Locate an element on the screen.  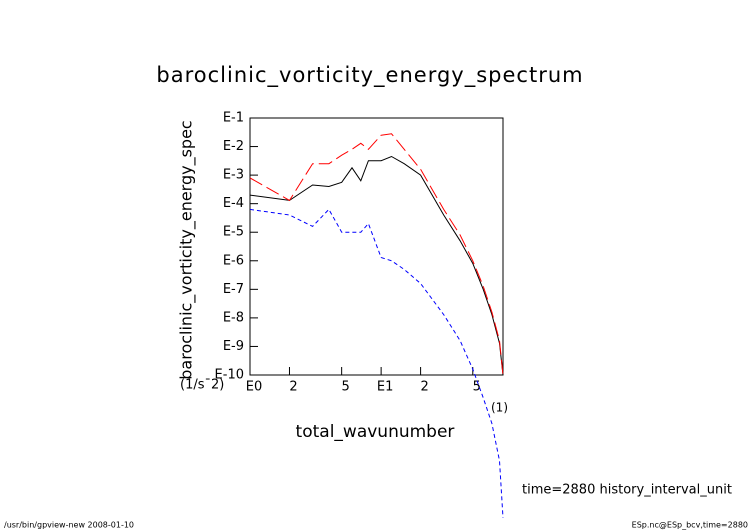
footer-right: ESp.nc@ESp_bcv,time=2880 is located at coordinates (690, 525).